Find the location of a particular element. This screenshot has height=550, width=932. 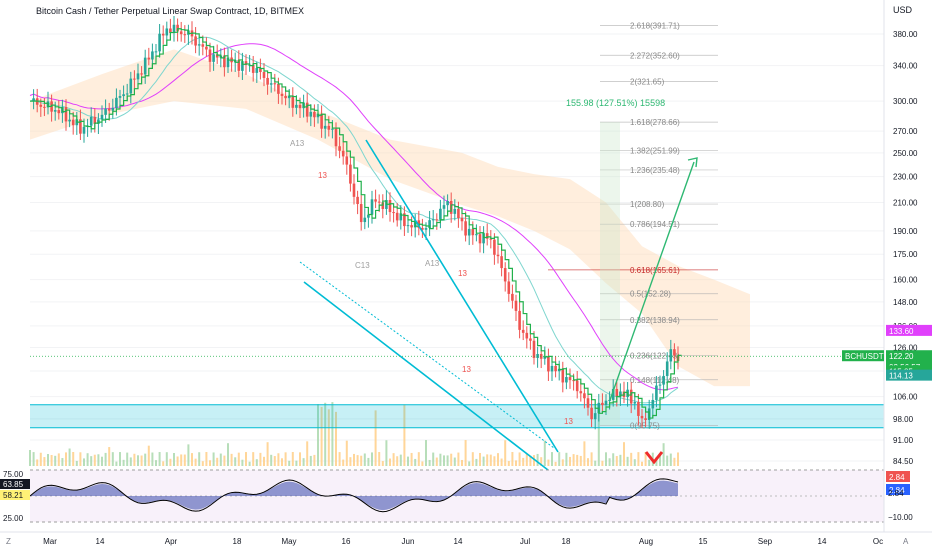

zoom-icon: Z is located at coordinates (8, 541).